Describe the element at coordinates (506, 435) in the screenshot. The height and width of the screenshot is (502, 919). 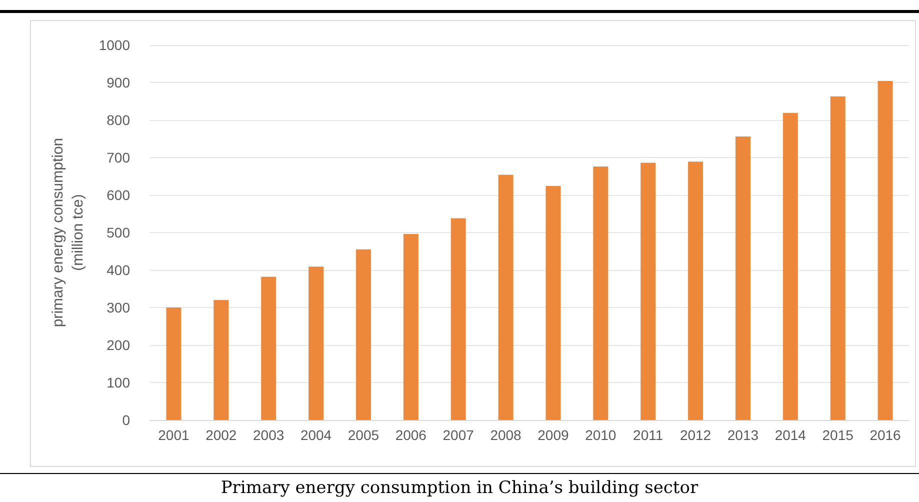
I see `x-tick-label: 2008` at that location.